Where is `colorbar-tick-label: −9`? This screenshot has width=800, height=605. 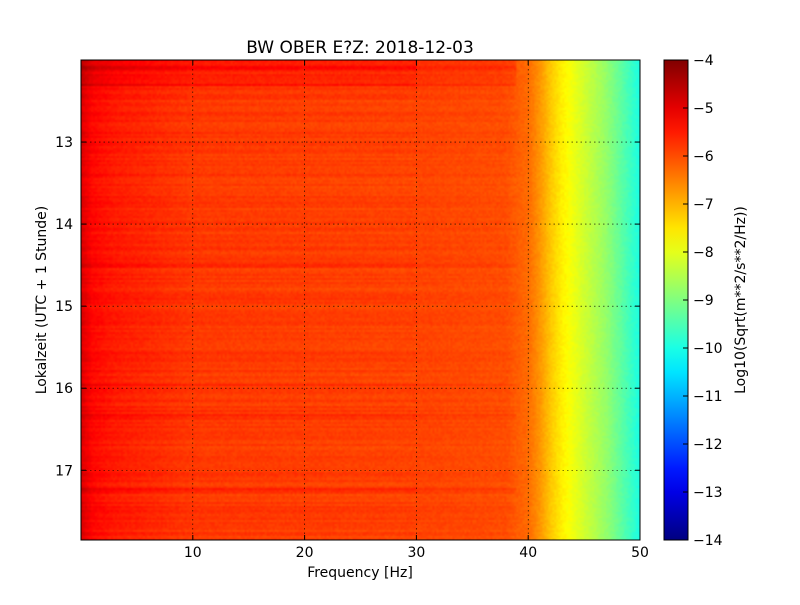
colorbar-tick-label: −9 is located at coordinates (703, 301).